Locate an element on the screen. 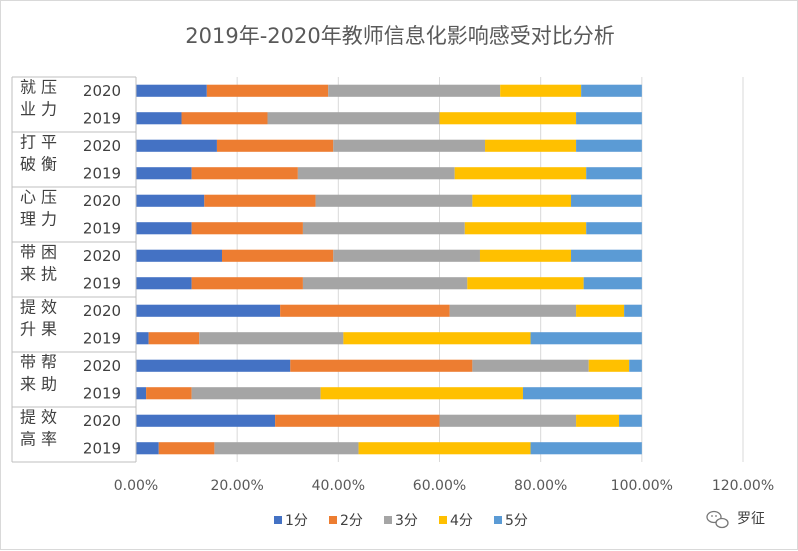  watermark: 罗征 is located at coordinates (735, 519).